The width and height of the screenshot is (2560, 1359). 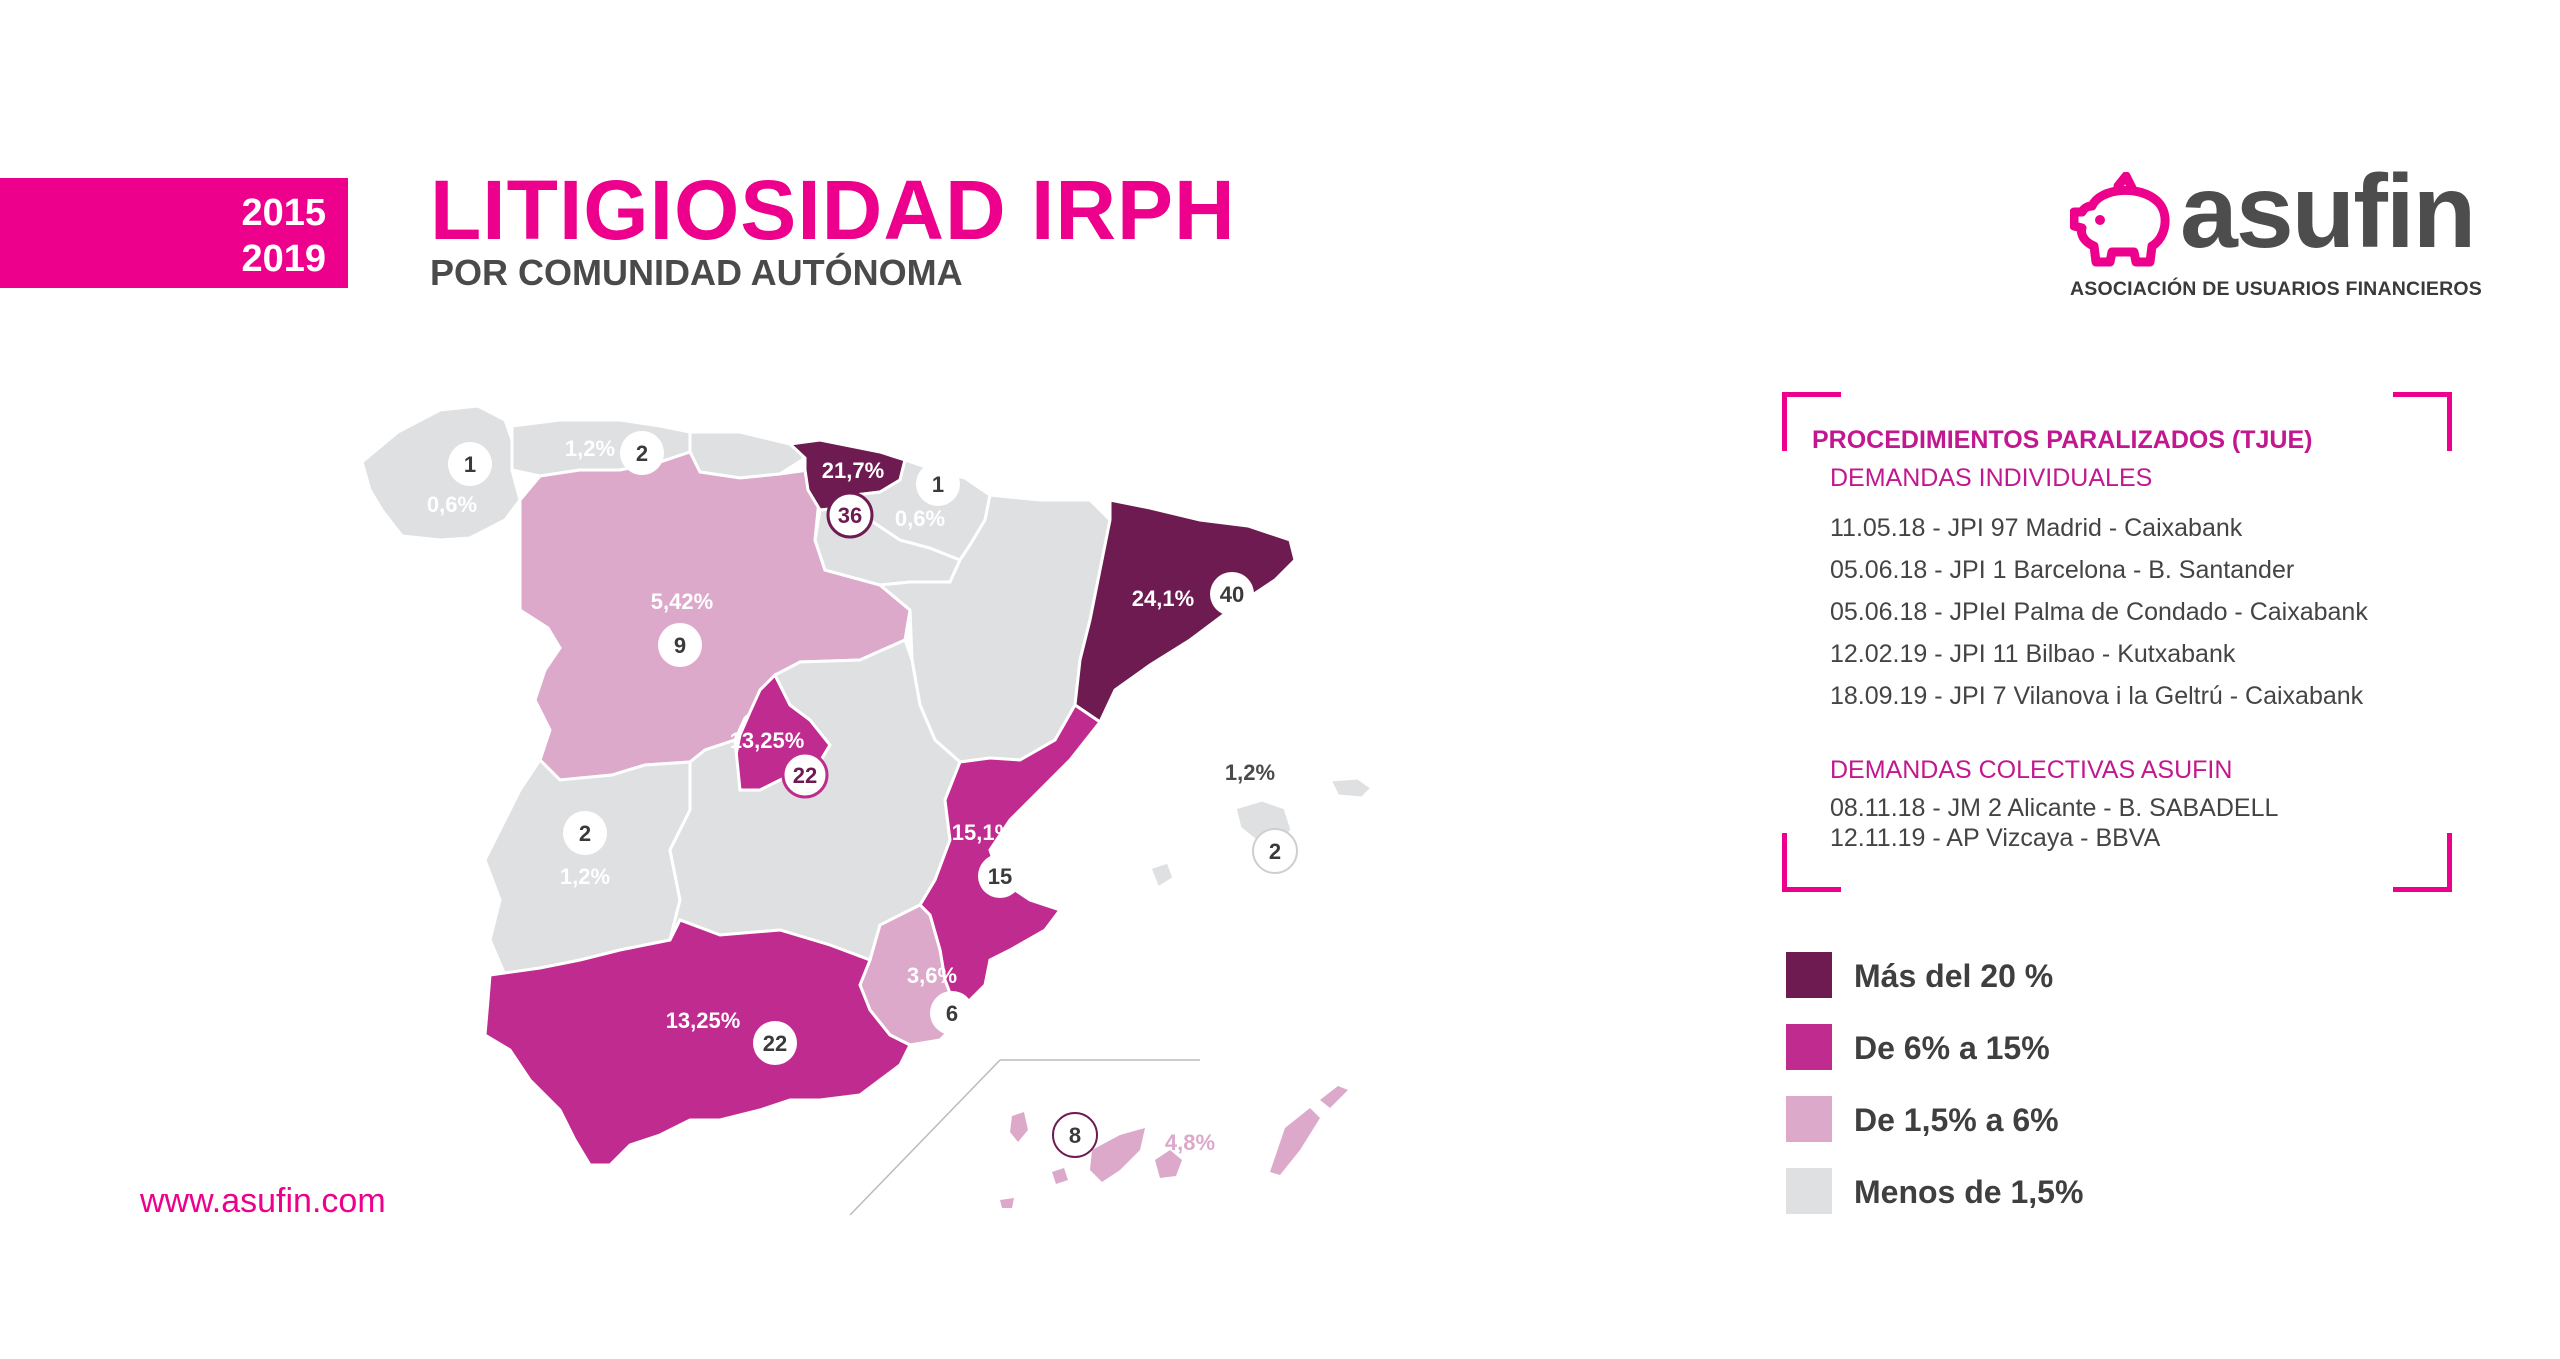 I want to click on page-title: LITIGIOSIDAD IRPH, so click(x=833, y=210).